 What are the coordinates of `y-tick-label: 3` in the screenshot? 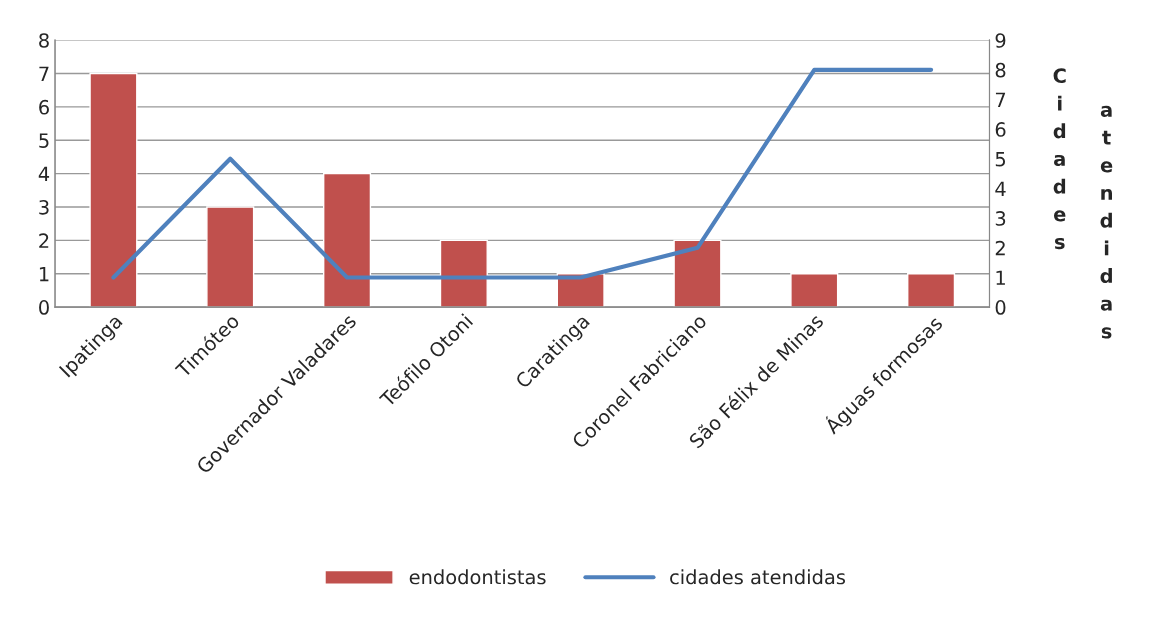 It's located at (44, 207).